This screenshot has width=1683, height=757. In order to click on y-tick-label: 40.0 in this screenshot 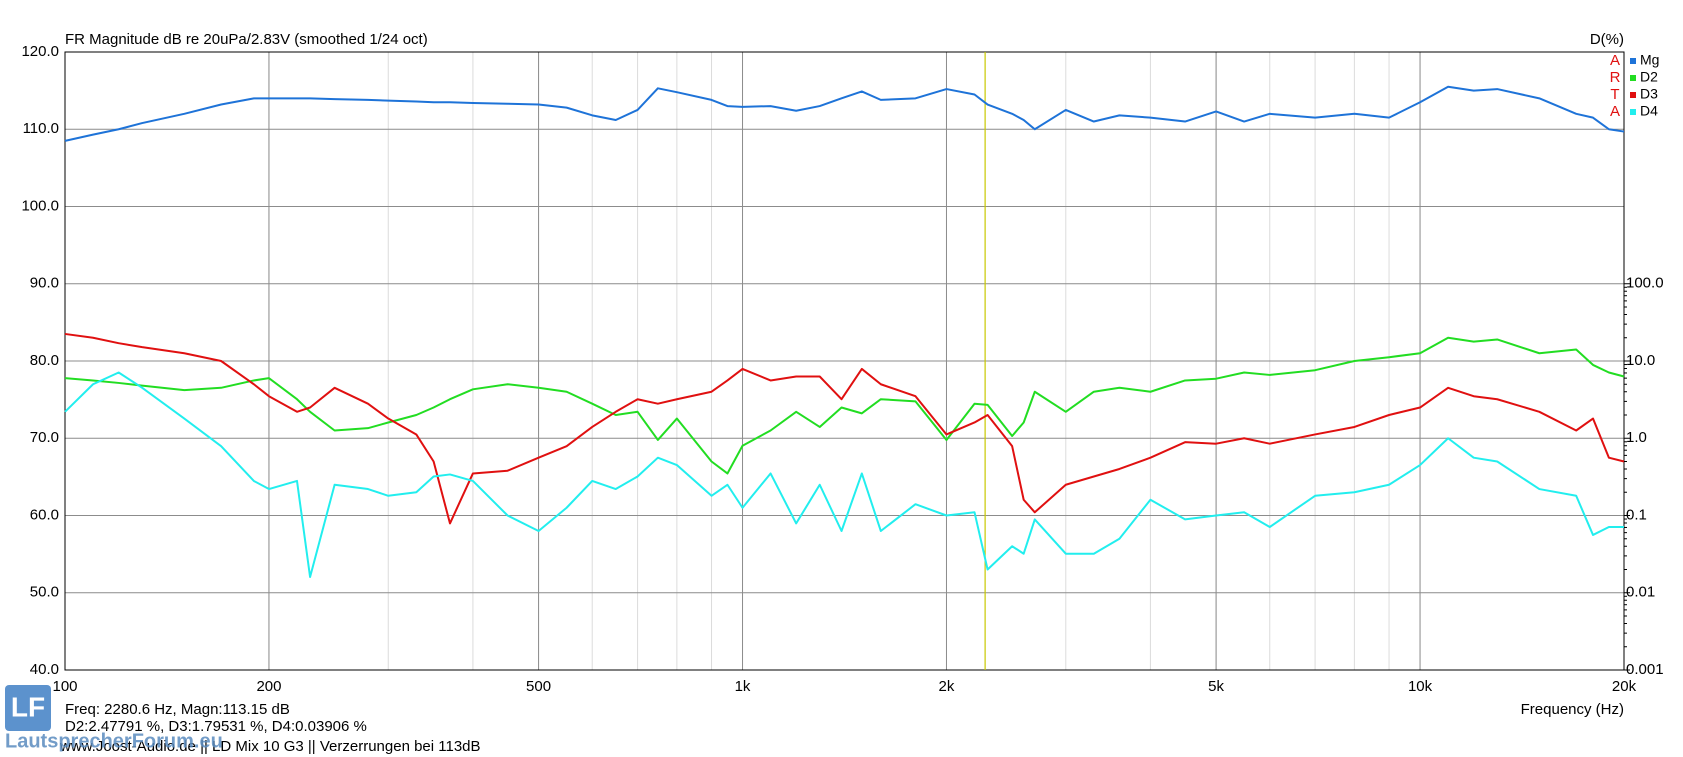, I will do `click(44, 669)`.